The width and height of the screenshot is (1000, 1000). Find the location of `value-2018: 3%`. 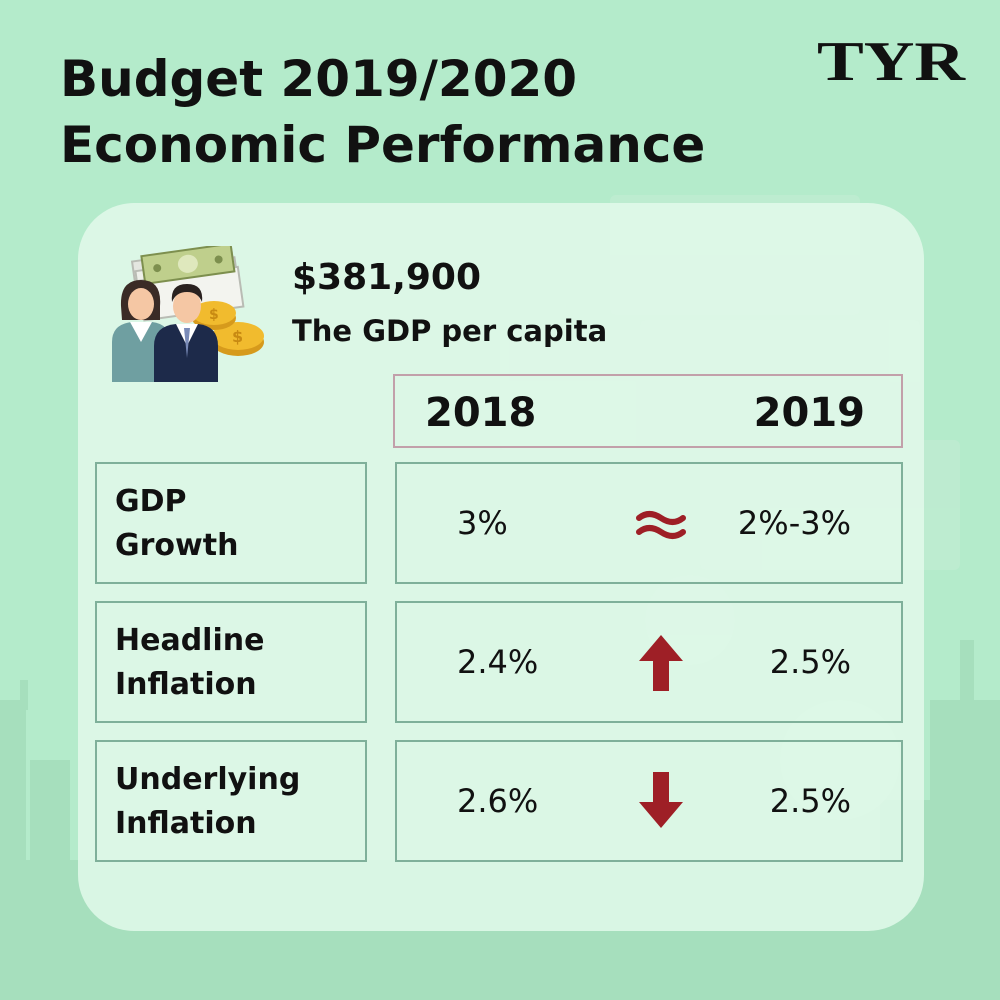

value-2018: 3% is located at coordinates (482, 523).